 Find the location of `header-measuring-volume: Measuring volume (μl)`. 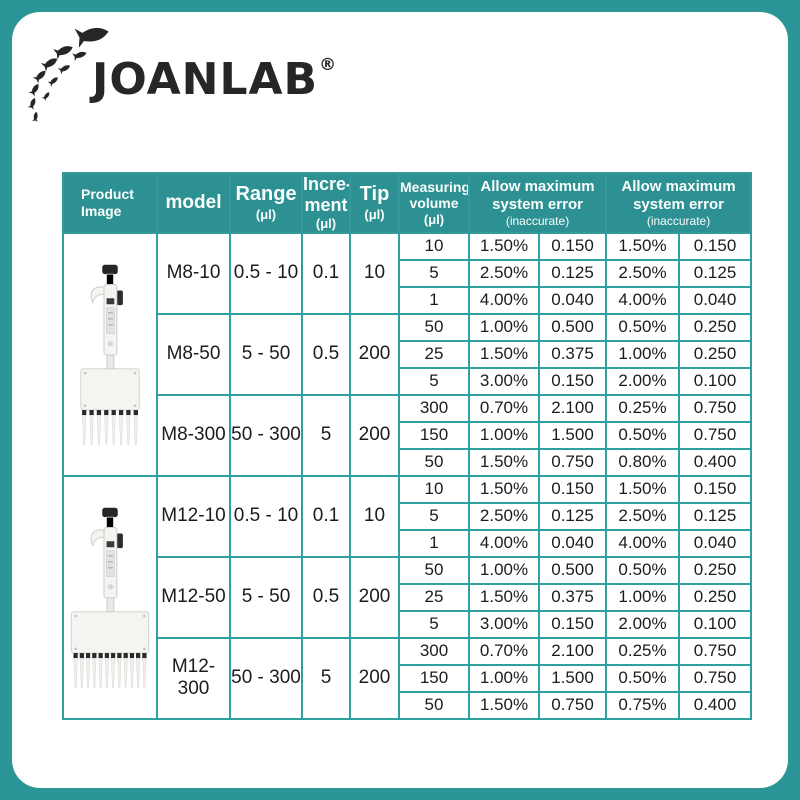

header-measuring-volume: Measuring volume (μl) is located at coordinates (434, 203).